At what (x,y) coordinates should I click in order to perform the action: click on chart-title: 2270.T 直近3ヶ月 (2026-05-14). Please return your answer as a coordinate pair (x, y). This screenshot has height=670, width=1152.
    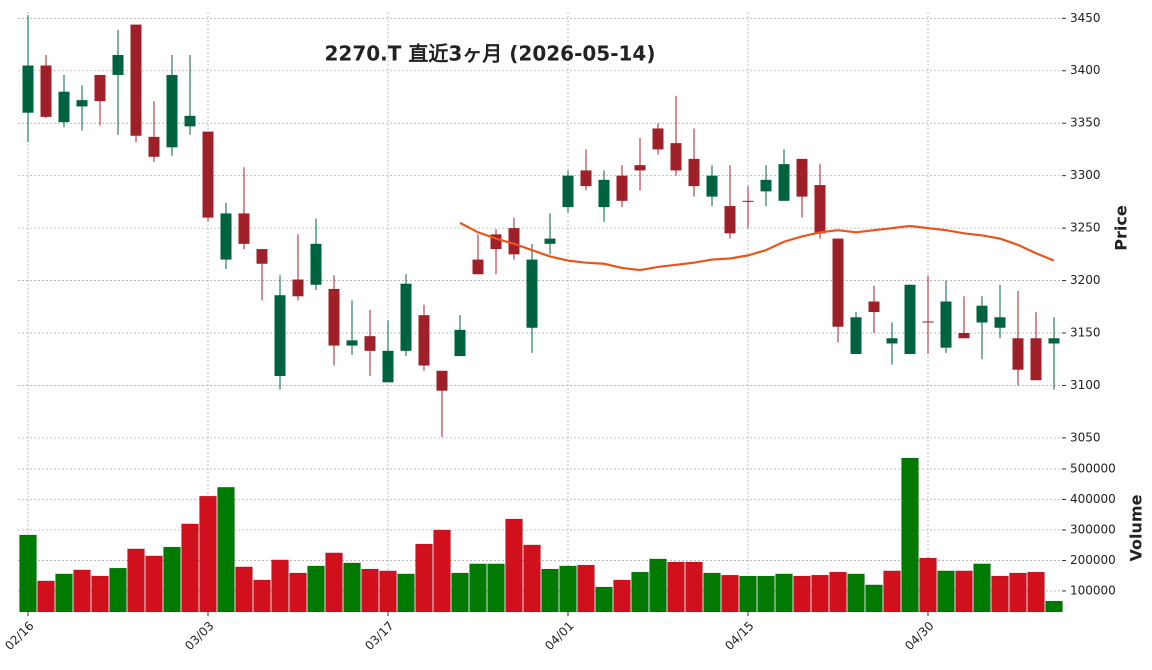
    Looking at the image, I should click on (490, 54).